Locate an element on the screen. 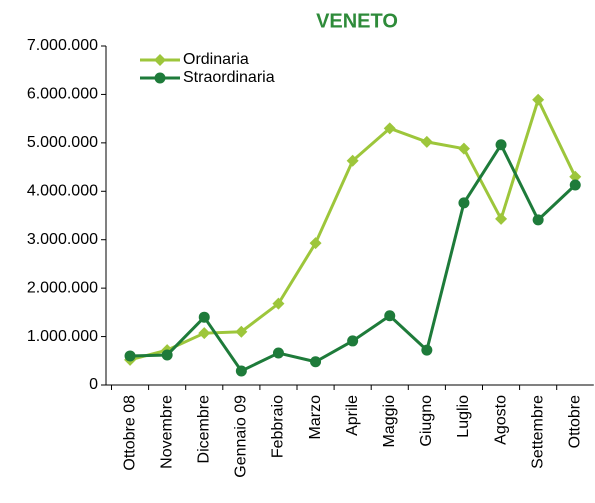 The width and height of the screenshot is (595, 503). legend-label: Straordinaria is located at coordinates (229, 77).